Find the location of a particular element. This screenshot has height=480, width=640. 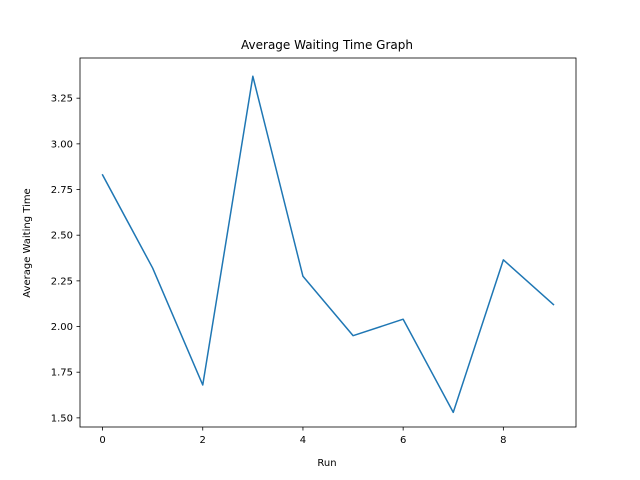

y-tick-label: 1.50 is located at coordinates (62, 418).